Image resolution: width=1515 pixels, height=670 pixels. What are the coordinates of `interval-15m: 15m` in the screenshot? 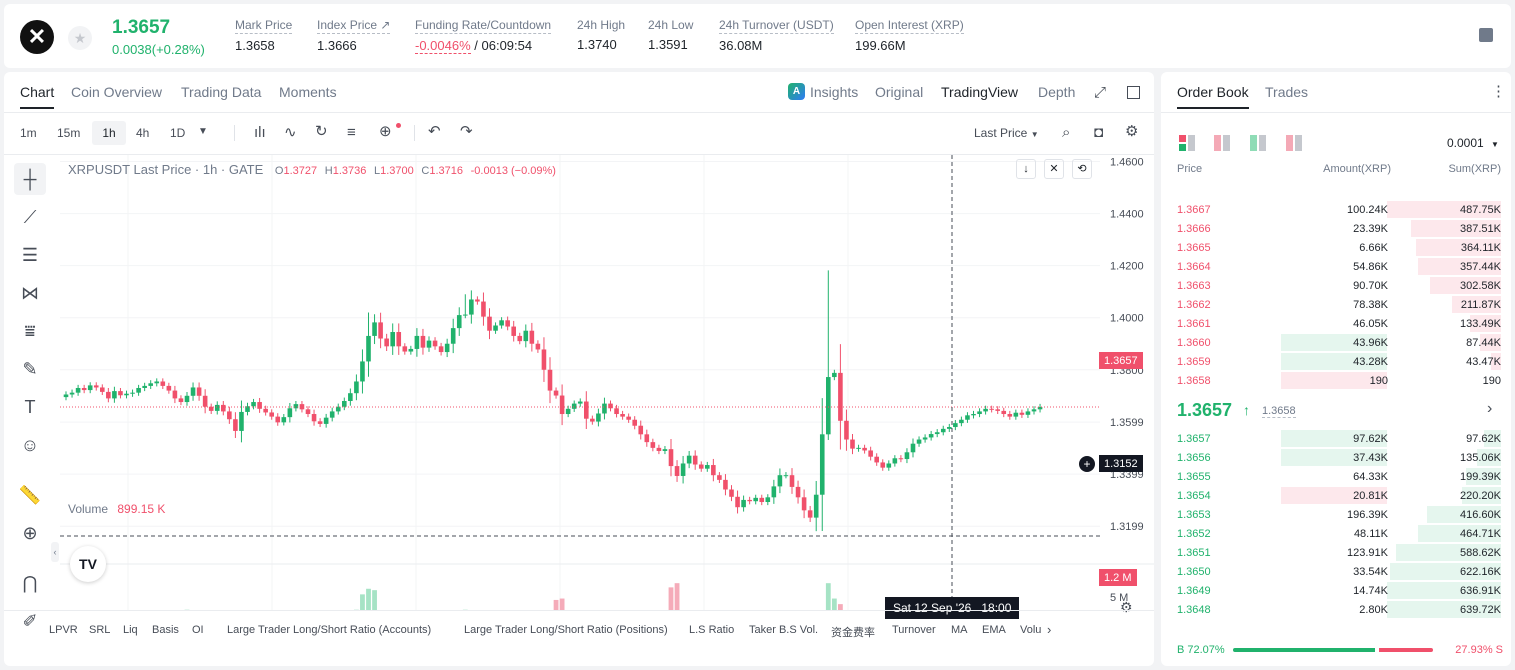 It's located at (69, 133).